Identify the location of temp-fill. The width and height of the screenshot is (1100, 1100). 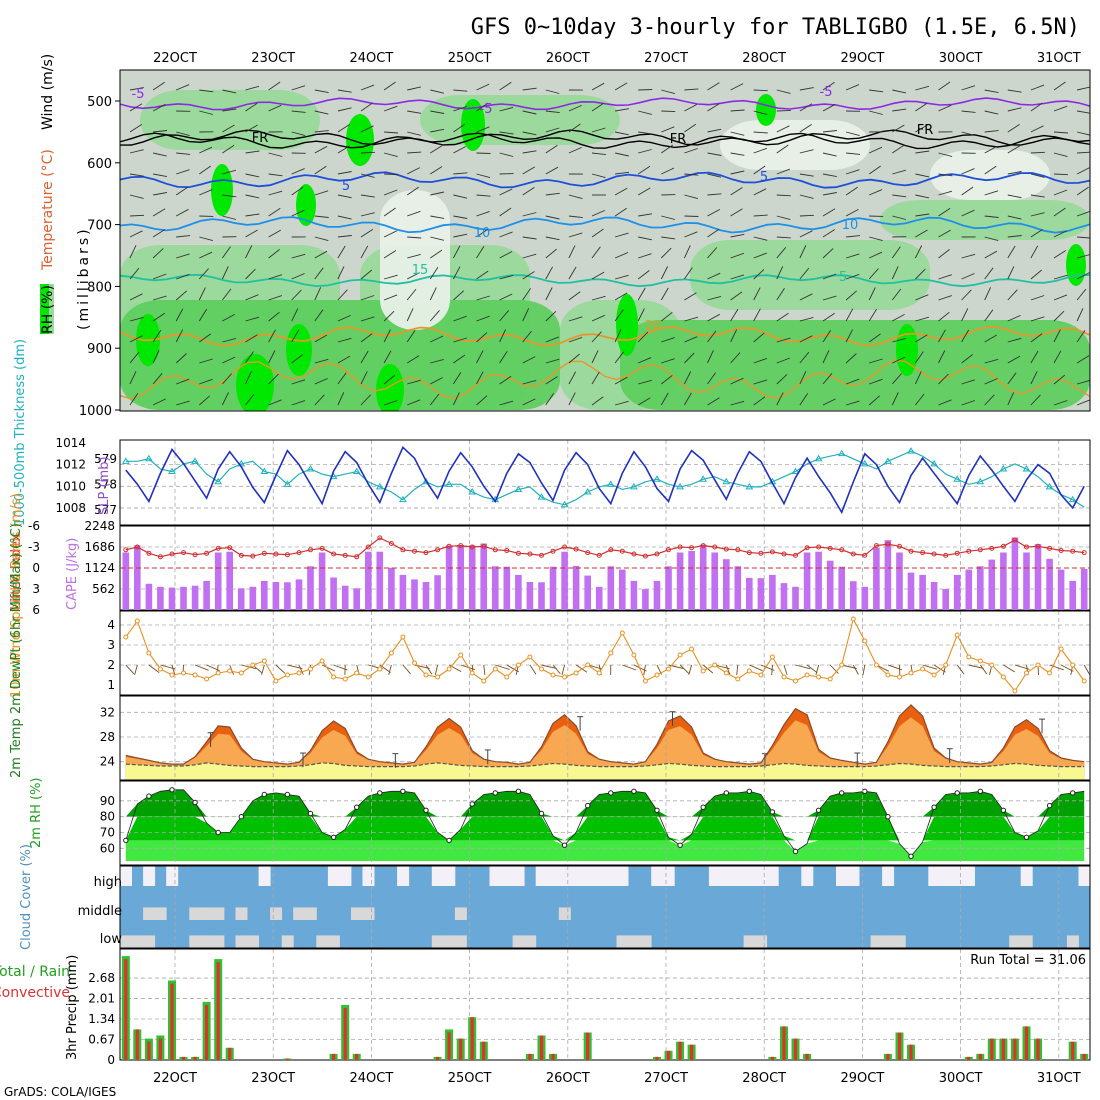
(605, 748).